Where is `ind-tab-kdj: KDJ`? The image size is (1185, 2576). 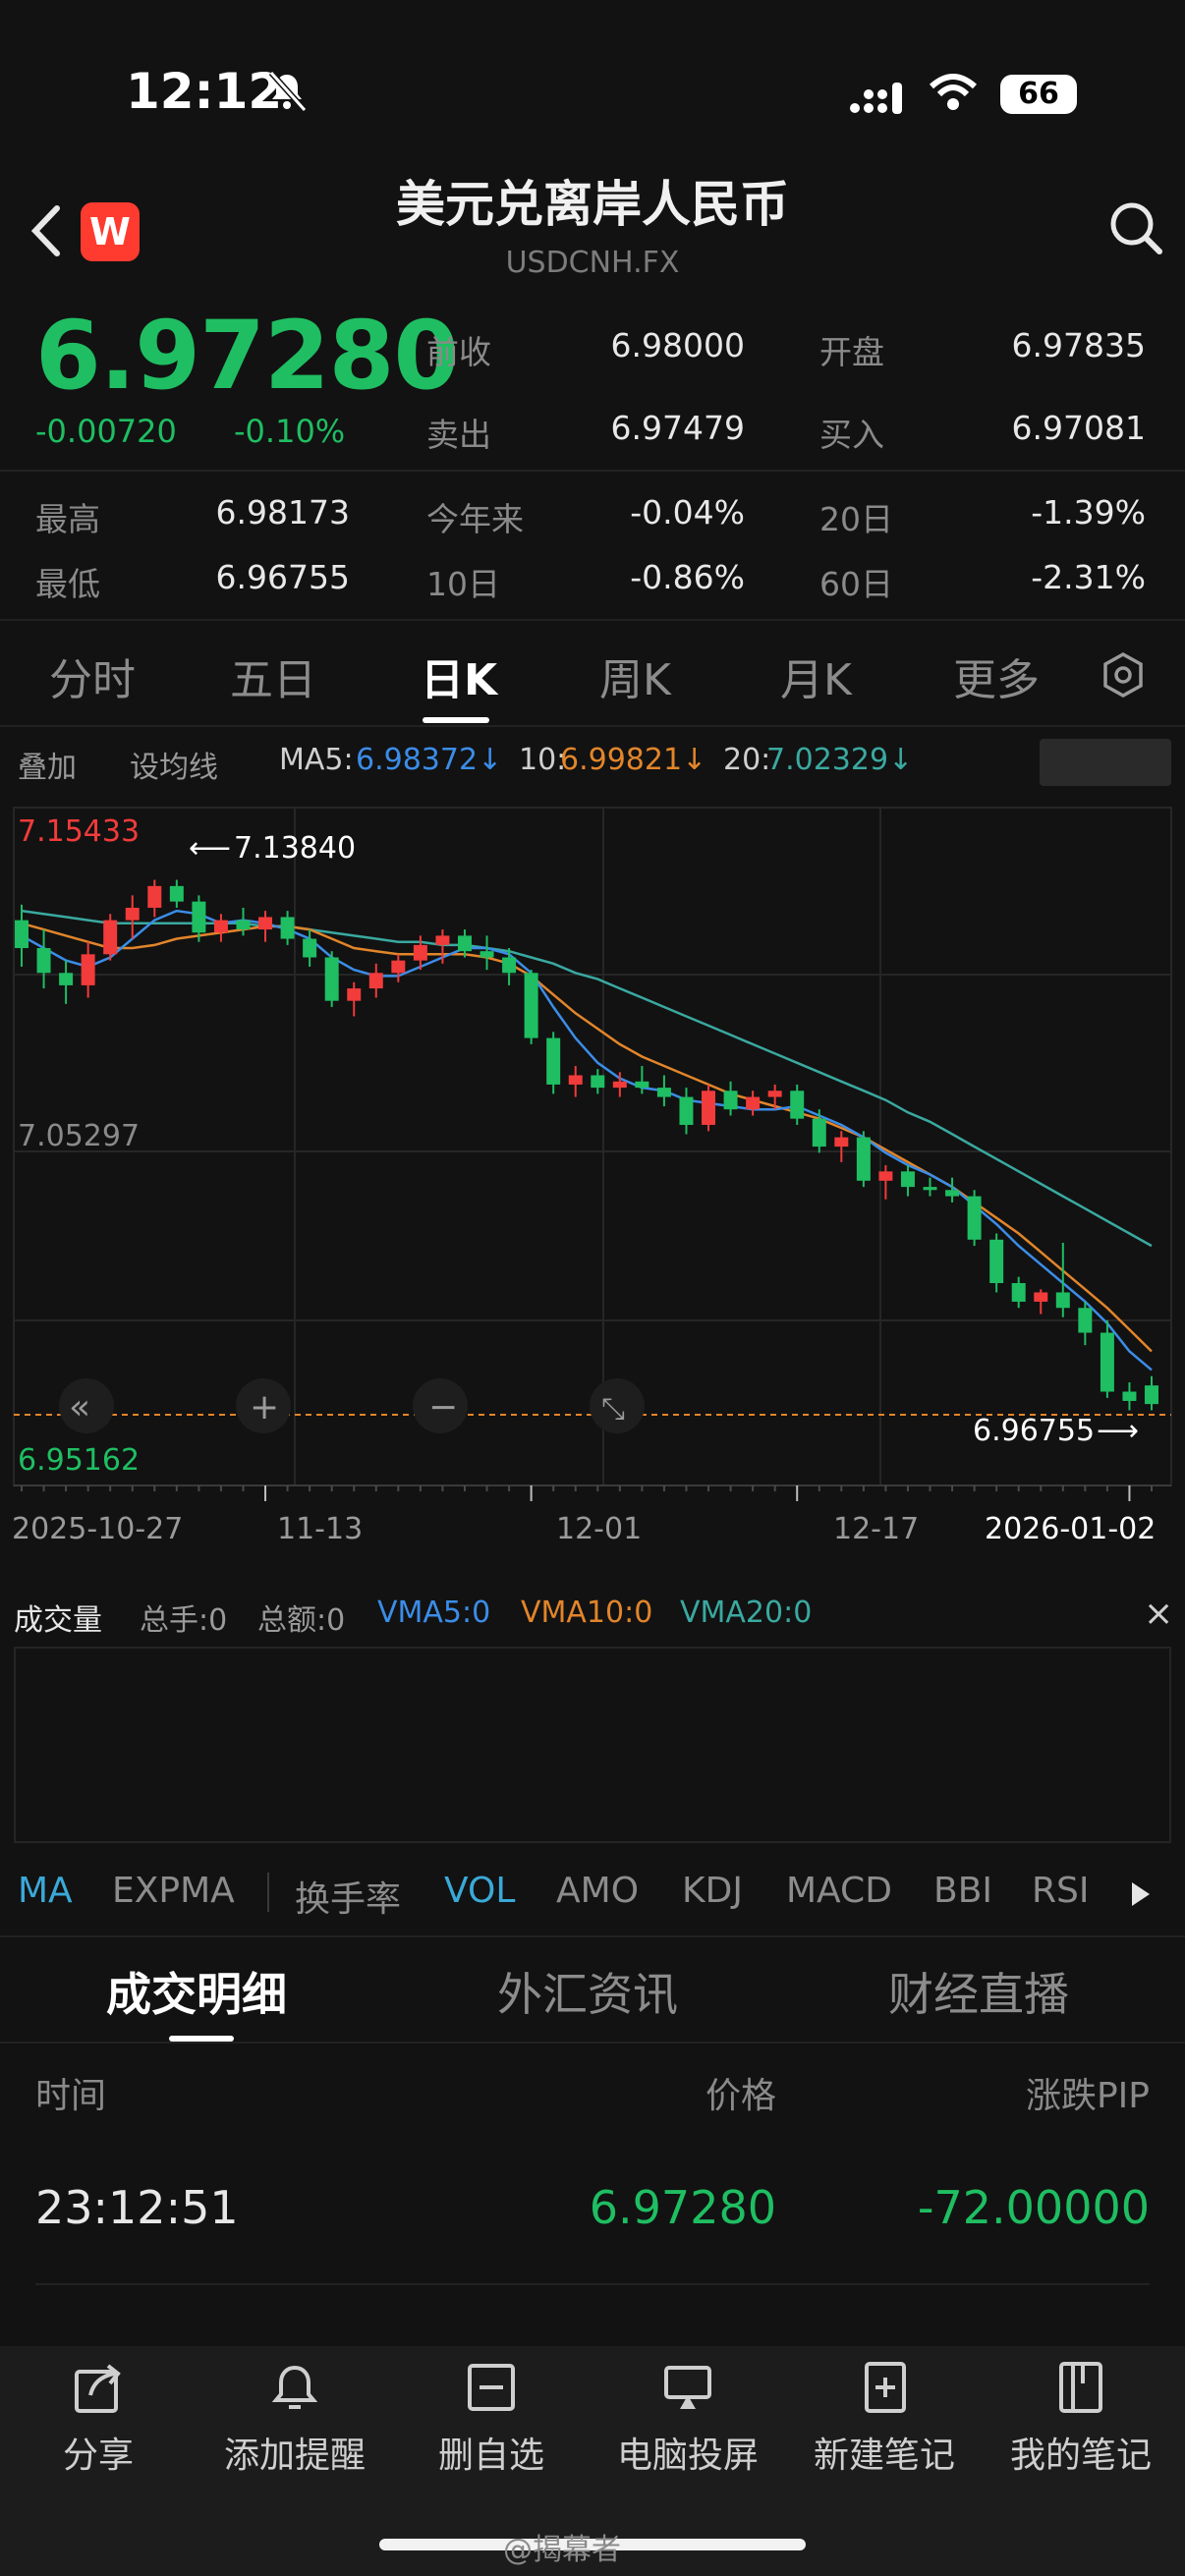 ind-tab-kdj: KDJ is located at coordinates (713, 1891).